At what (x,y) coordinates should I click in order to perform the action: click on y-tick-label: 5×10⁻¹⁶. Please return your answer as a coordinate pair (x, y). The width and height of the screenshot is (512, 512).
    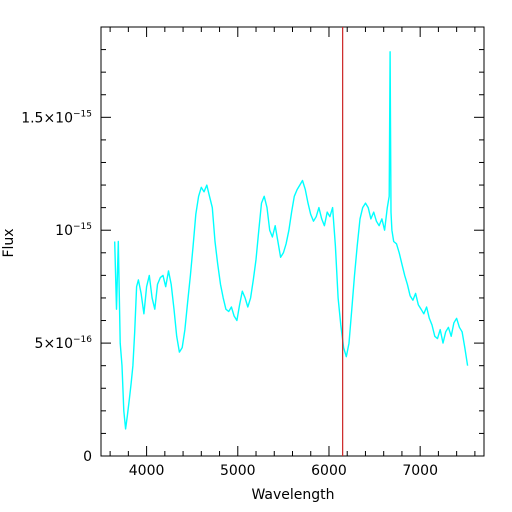
    Looking at the image, I should click on (64, 343).